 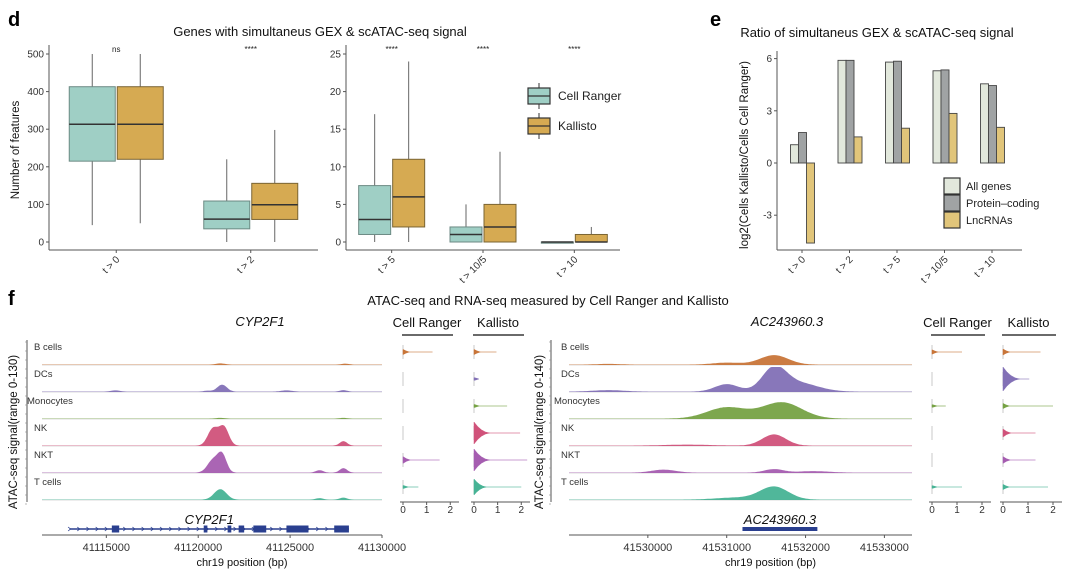 I want to click on gene-title: CYP2F1, so click(x=259, y=321).